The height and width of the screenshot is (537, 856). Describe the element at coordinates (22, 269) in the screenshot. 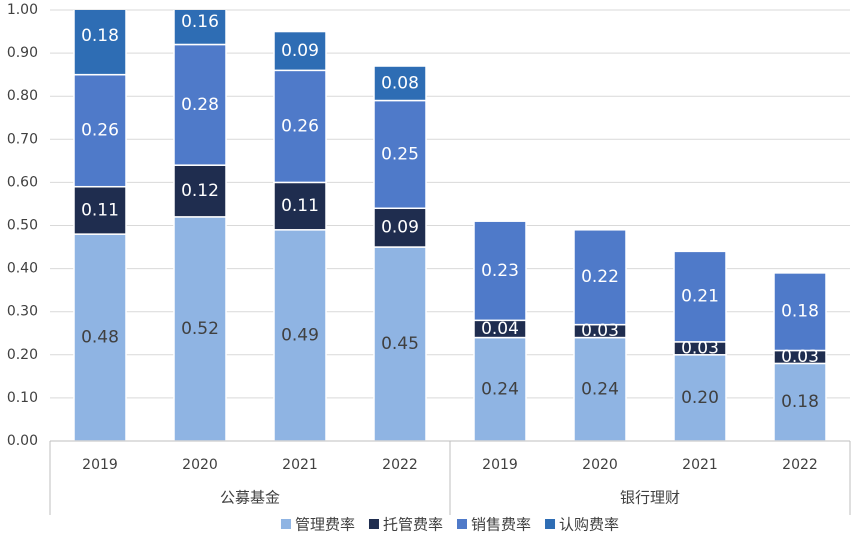

I see `y-tick-label: 0.40` at that location.